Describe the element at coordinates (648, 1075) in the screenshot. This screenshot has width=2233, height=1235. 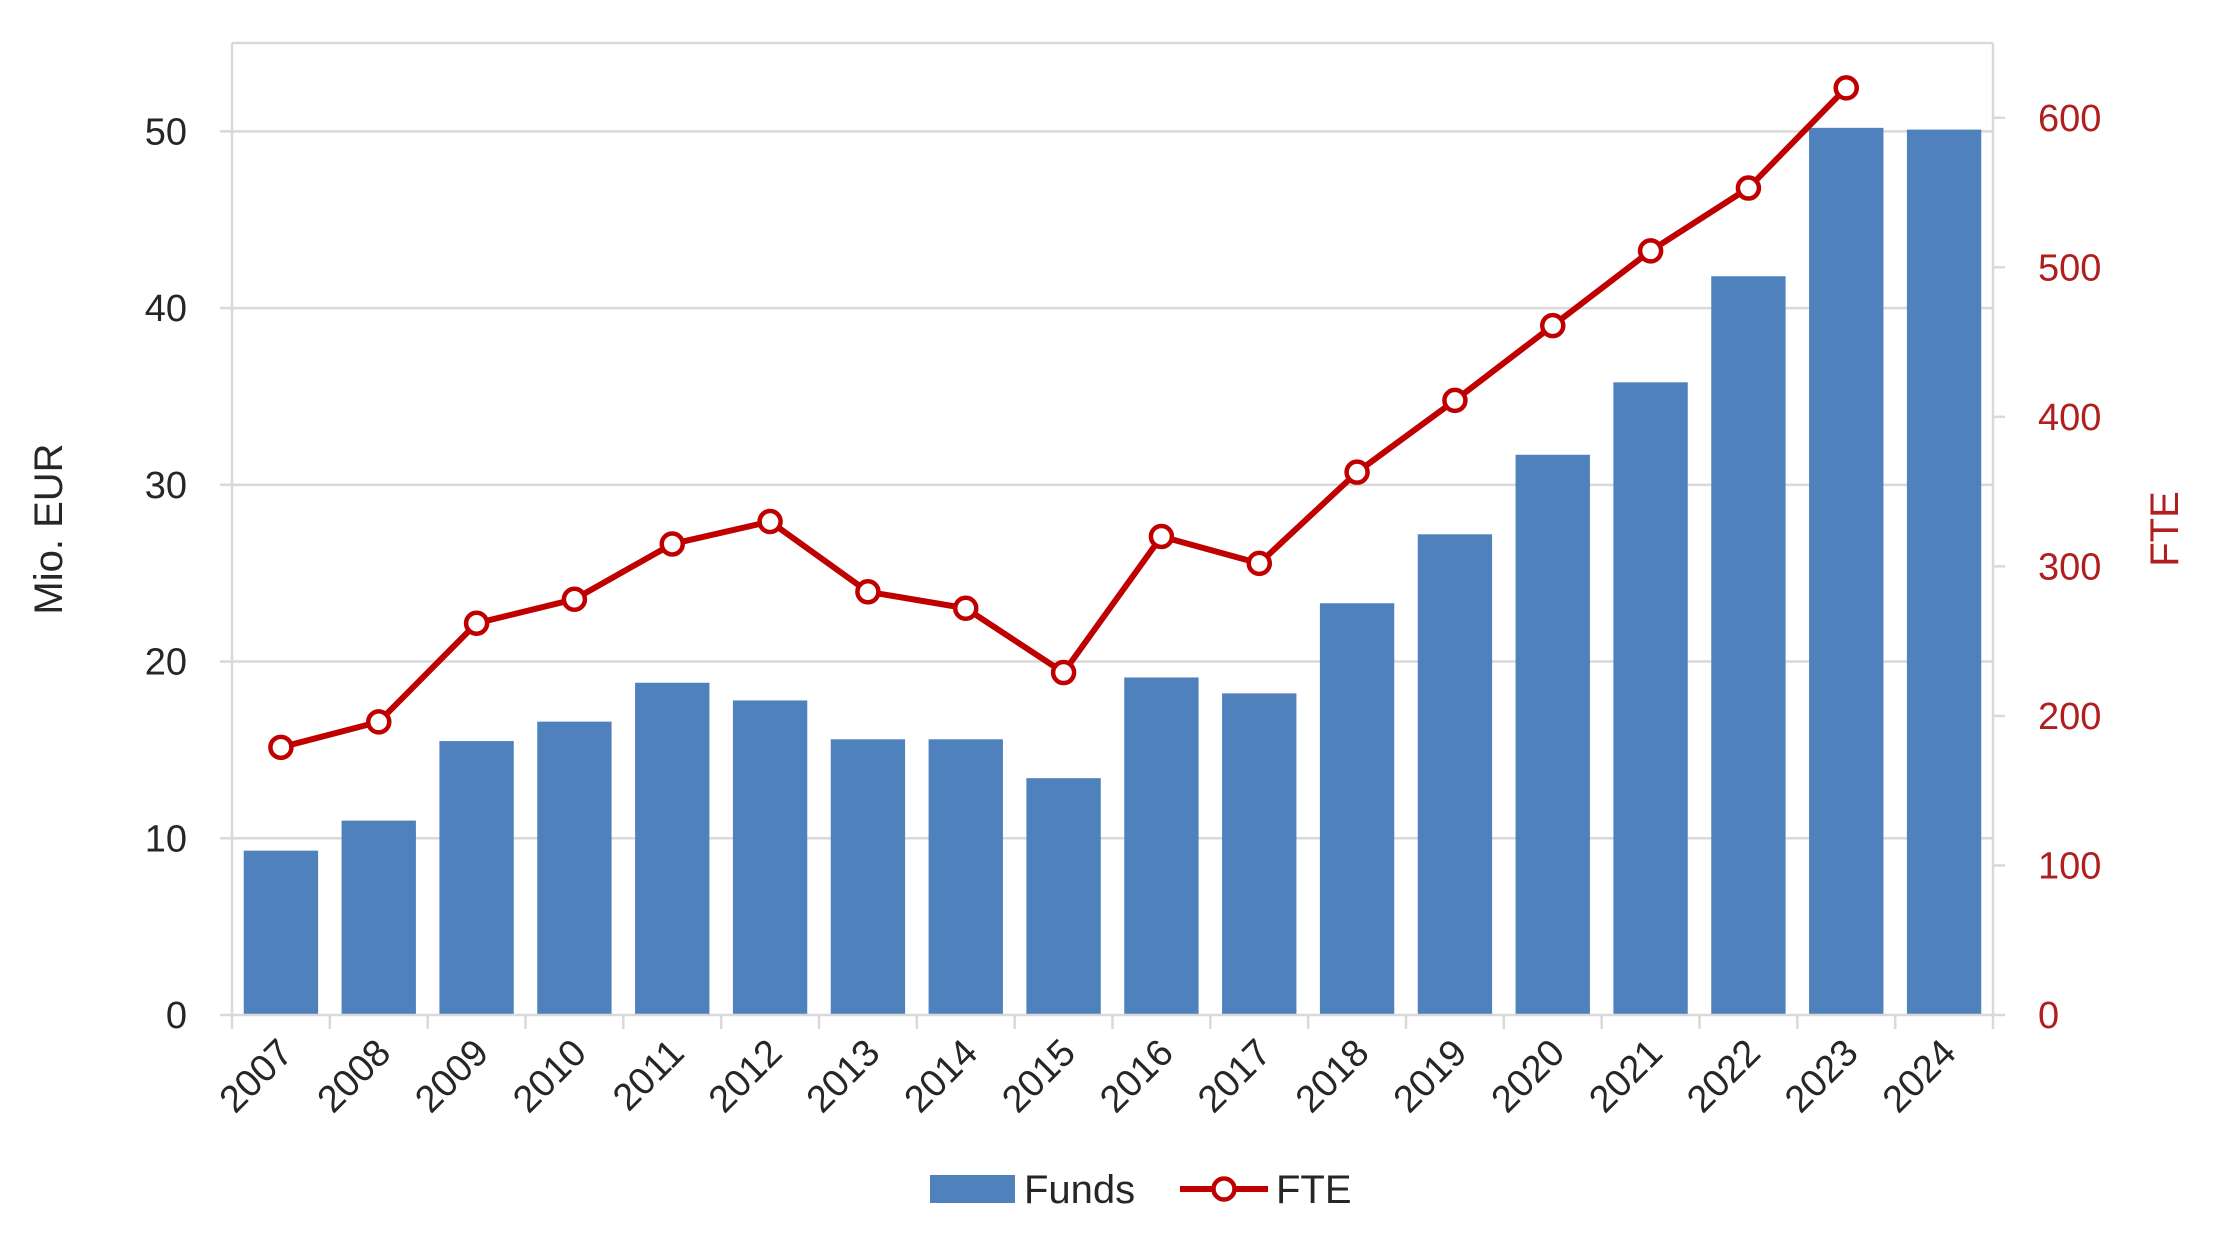
I see `x-tick-label: 2011` at that location.